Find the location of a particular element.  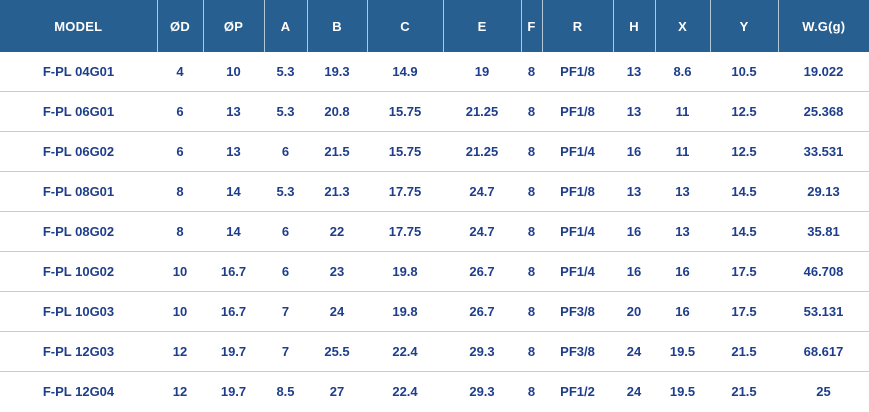

cell-a: 7 is located at coordinates (285, 311).